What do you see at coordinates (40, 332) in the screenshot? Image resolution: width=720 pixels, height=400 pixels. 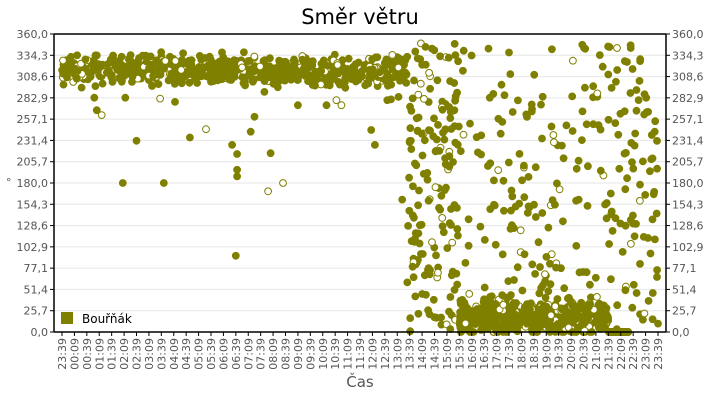 I see `y-tick-label: 0,0` at bounding box center [40, 332].